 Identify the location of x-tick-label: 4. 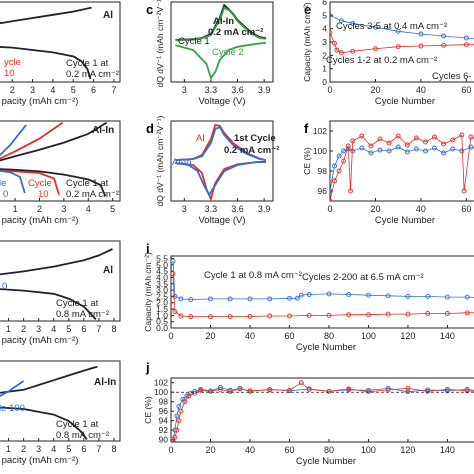
(53, 449).